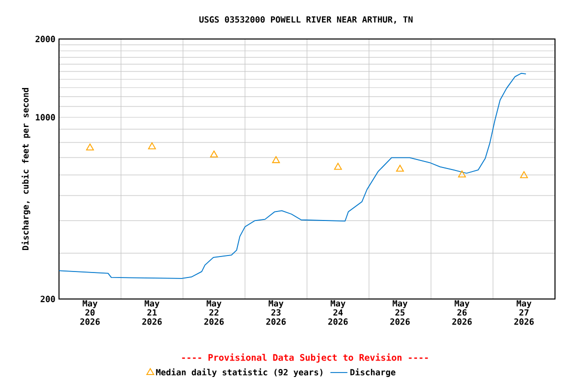  What do you see at coordinates (400, 312) in the screenshot?
I see `x-tick-label: May 25 2026` at bounding box center [400, 312].